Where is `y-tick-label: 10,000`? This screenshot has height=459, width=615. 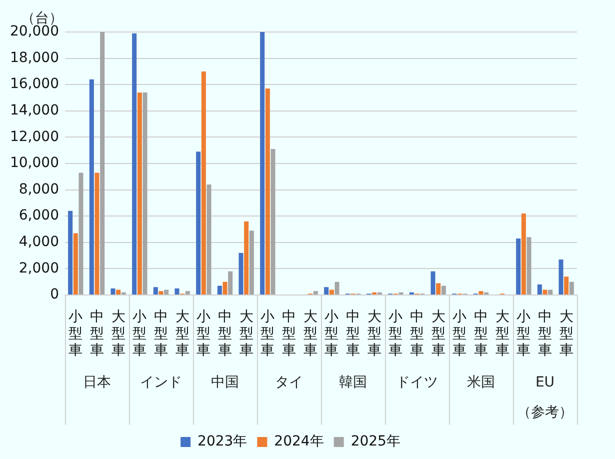 y-tick-label: 10,000 is located at coordinates (34, 163).